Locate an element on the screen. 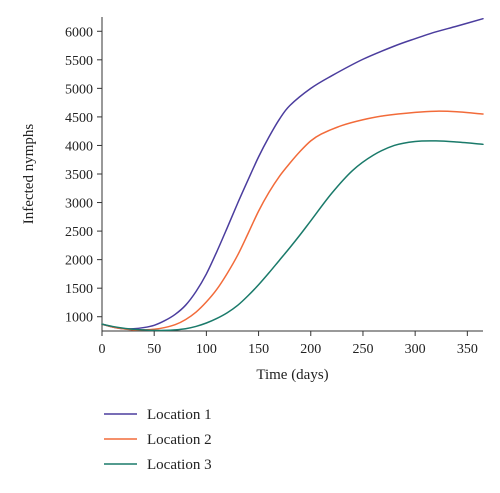 This screenshot has height=493, width=500. y-tick-label: 5500 is located at coordinates (79, 61).